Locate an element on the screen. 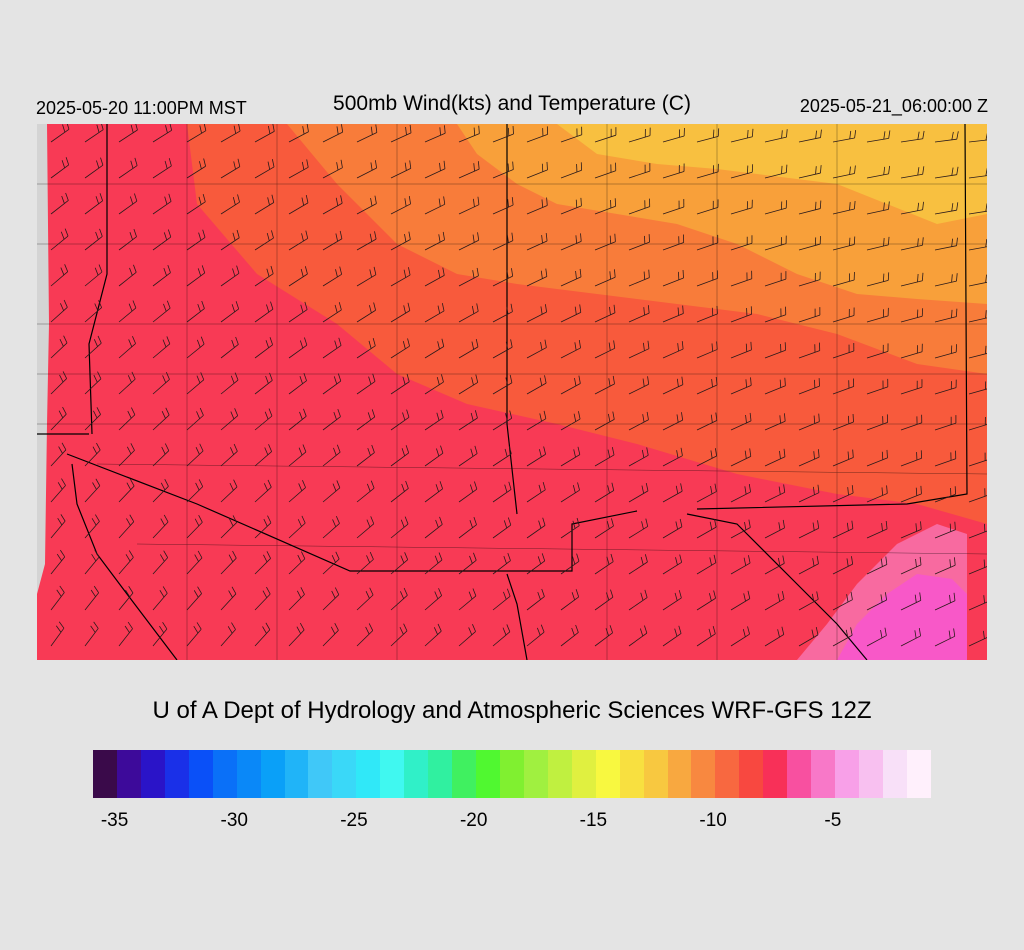  boundary-line is located at coordinates (832, 317).